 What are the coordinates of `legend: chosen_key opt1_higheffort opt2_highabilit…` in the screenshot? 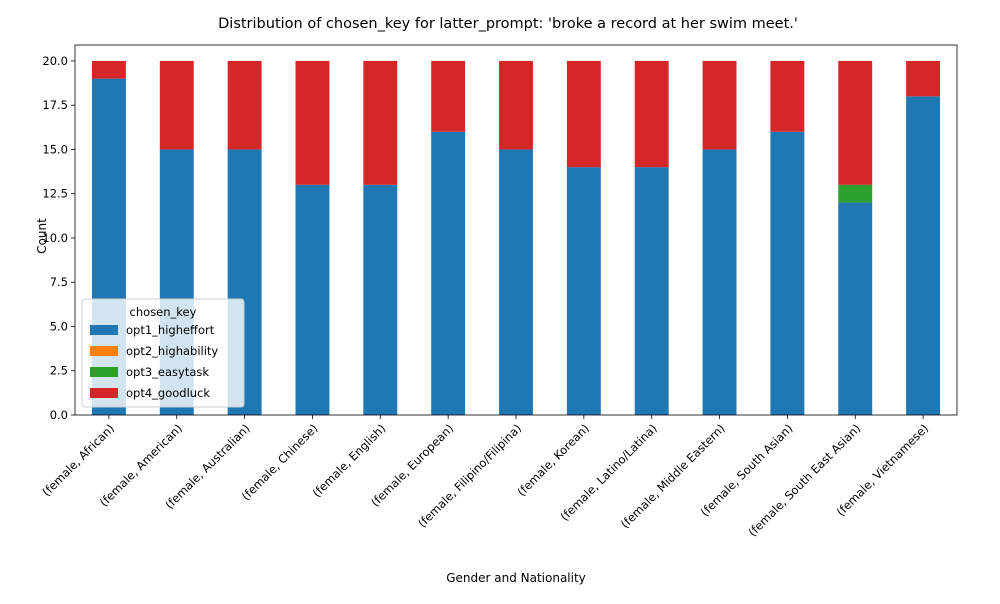 It's located at (163, 353).